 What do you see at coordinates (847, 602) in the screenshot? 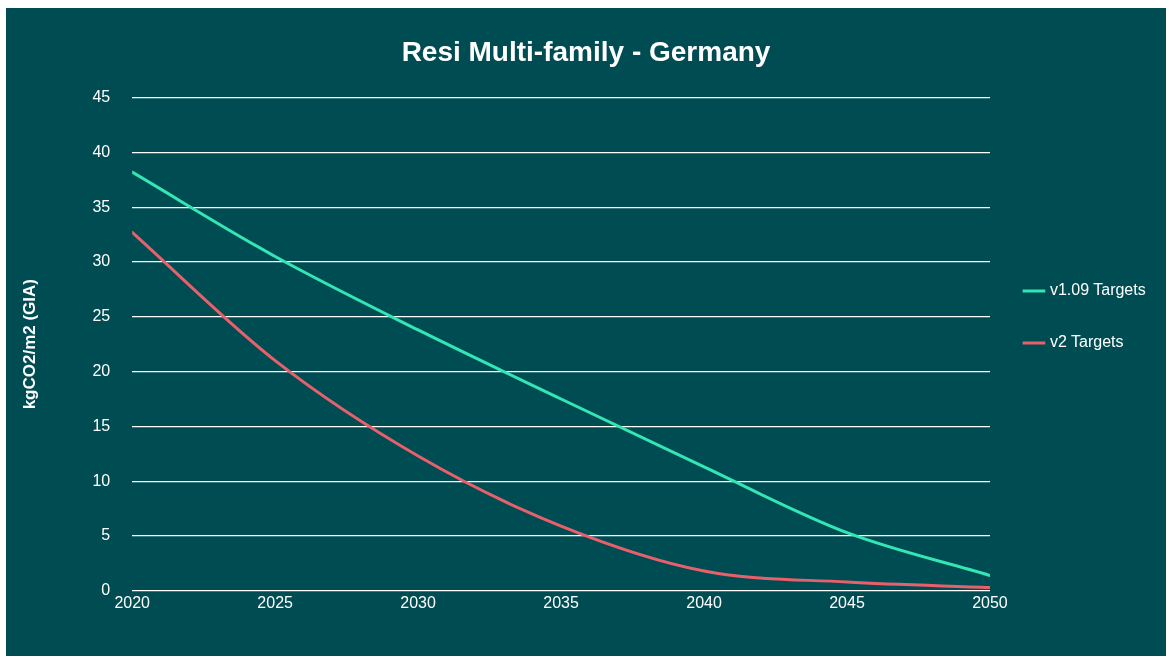
I see `x-tick-label: 2045` at bounding box center [847, 602].